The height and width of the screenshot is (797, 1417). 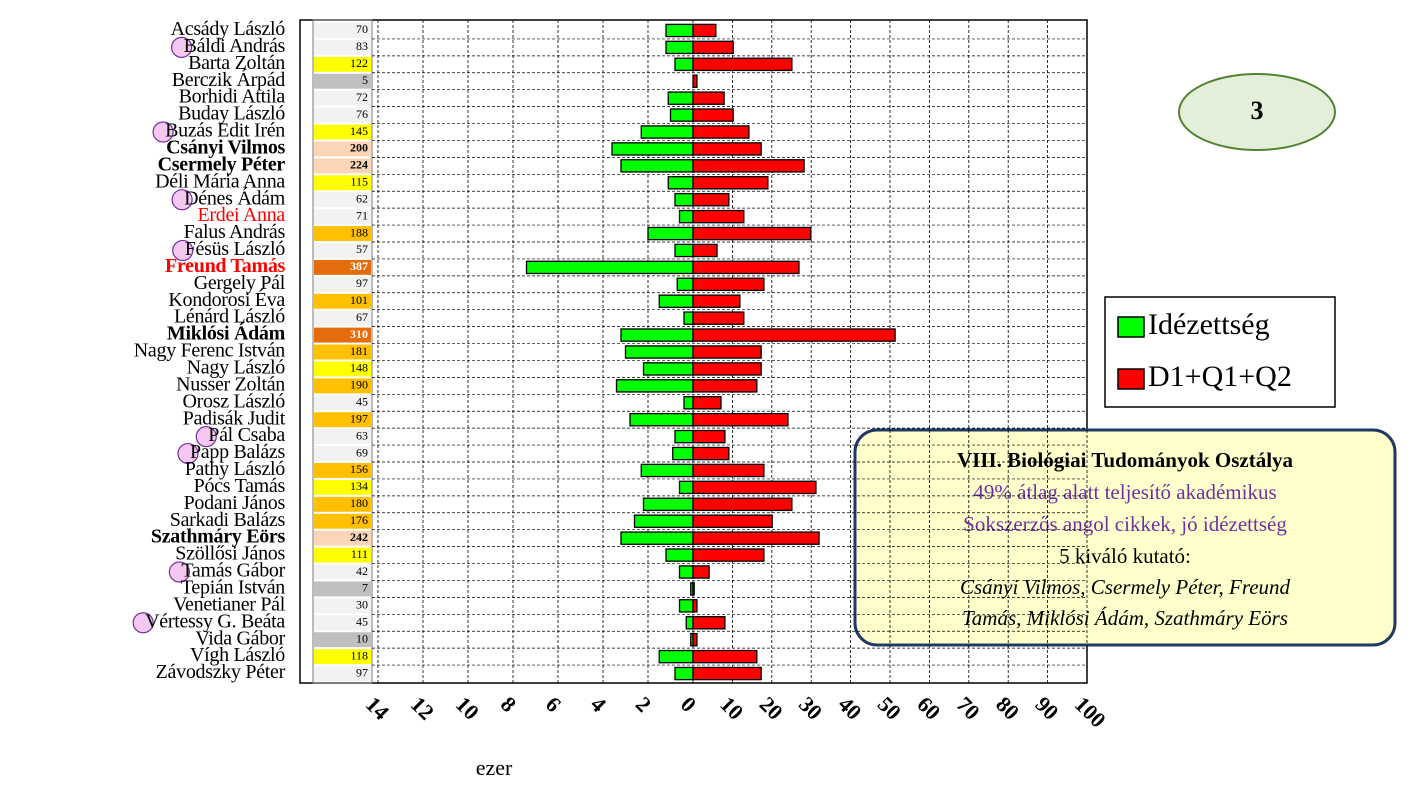 I want to click on row-name: Vértessy G. Beáta, so click(x=215, y=621).